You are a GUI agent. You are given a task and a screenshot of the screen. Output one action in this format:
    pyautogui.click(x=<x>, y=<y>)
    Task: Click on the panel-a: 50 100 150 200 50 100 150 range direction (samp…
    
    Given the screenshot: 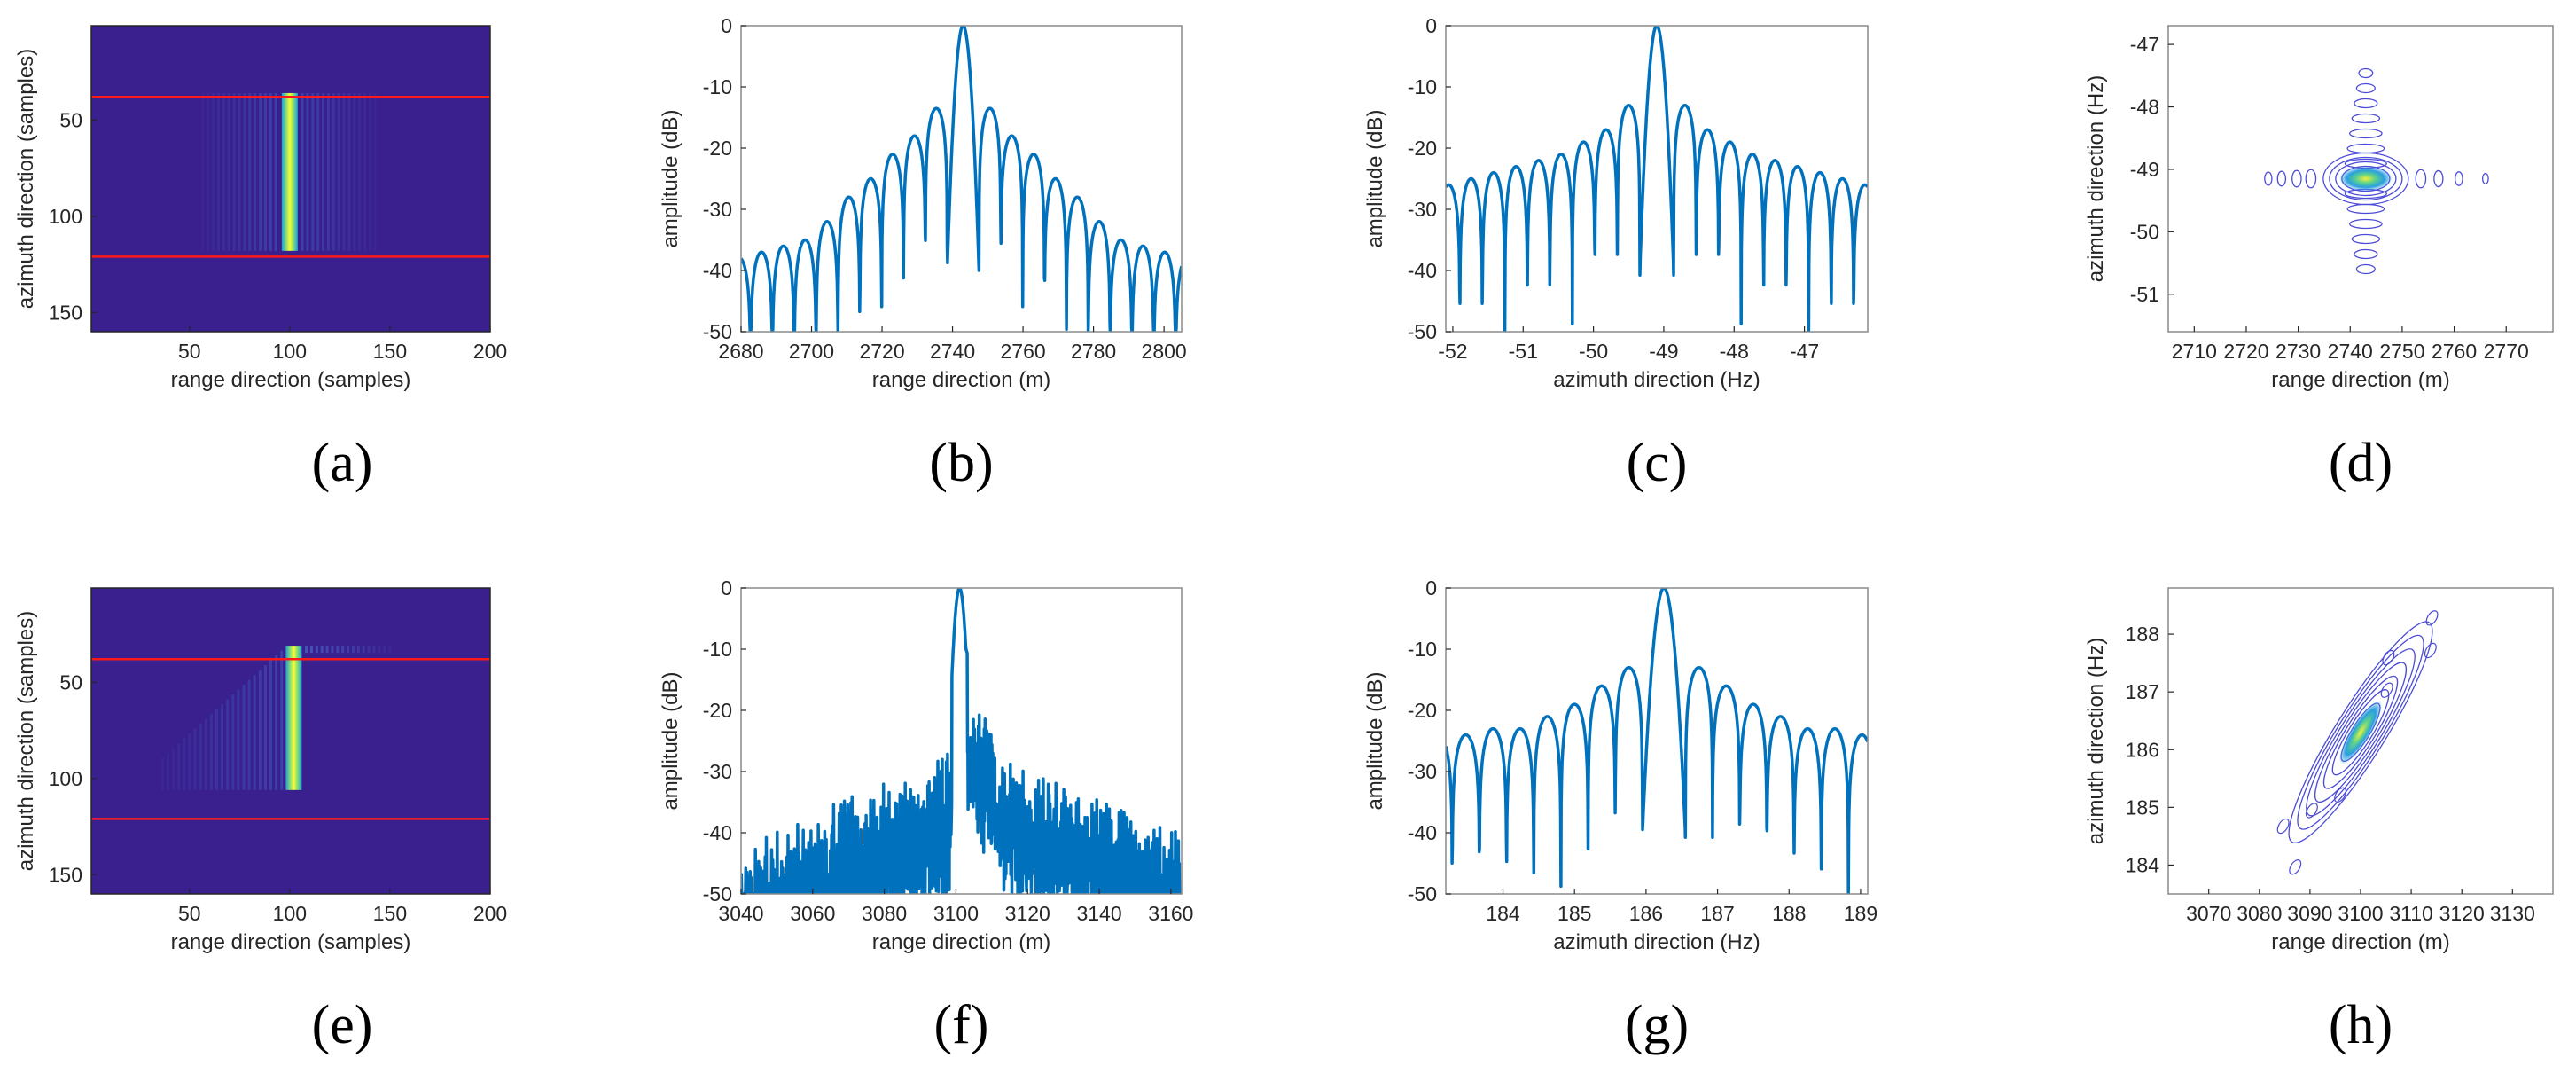 What is the action you would take?
    pyautogui.click(x=260, y=259)
    